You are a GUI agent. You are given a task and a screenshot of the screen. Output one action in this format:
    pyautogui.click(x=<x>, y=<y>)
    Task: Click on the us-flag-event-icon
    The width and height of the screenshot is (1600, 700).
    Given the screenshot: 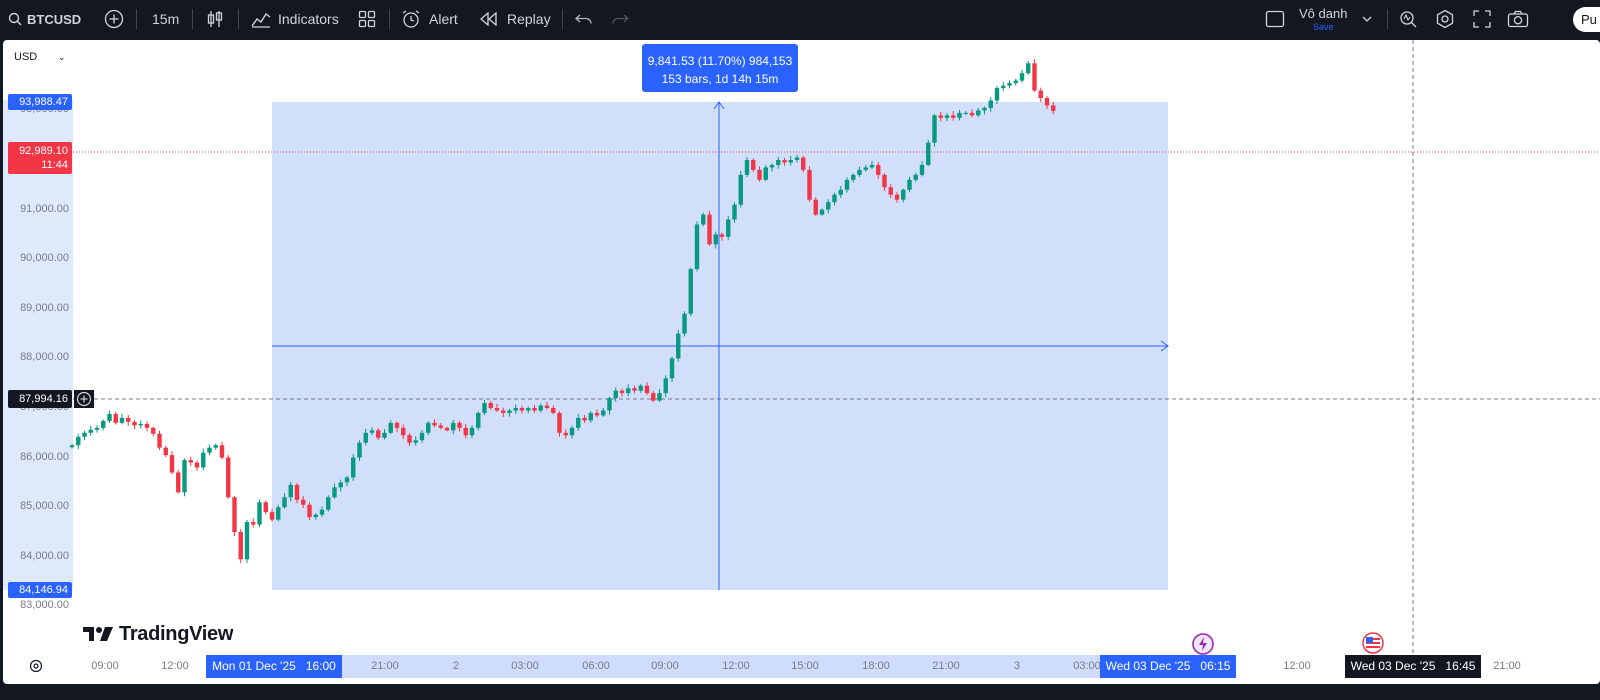 What is the action you would take?
    pyautogui.click(x=1373, y=645)
    